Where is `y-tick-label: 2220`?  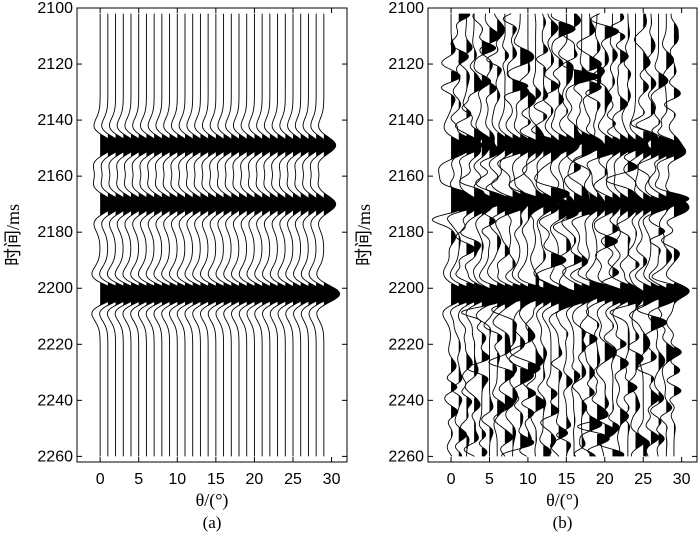 y-tick-label: 2220 is located at coordinates (55, 344).